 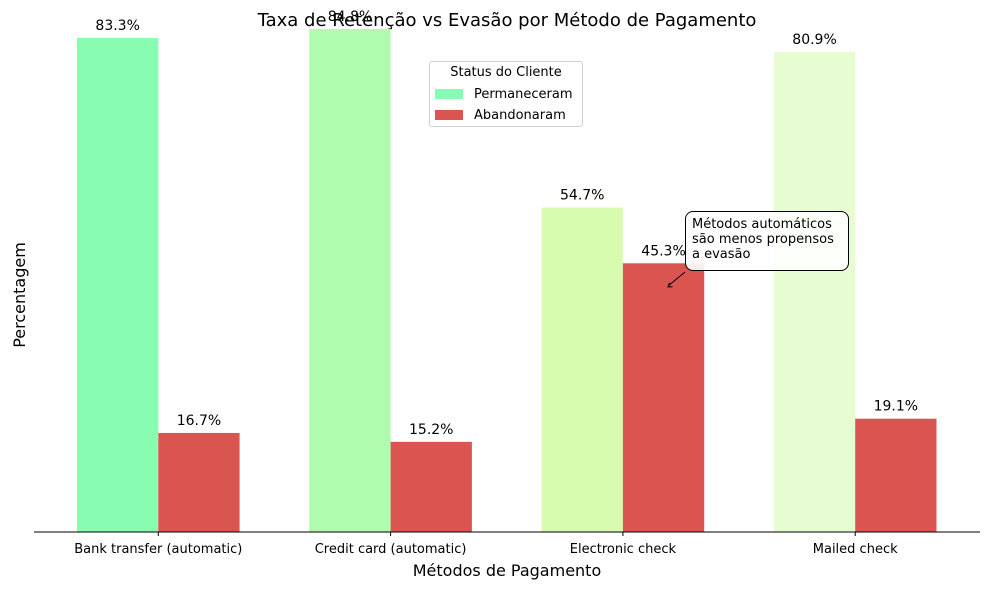 I want to click on bar-permaneceram-mailed-check, so click(x=814, y=292).